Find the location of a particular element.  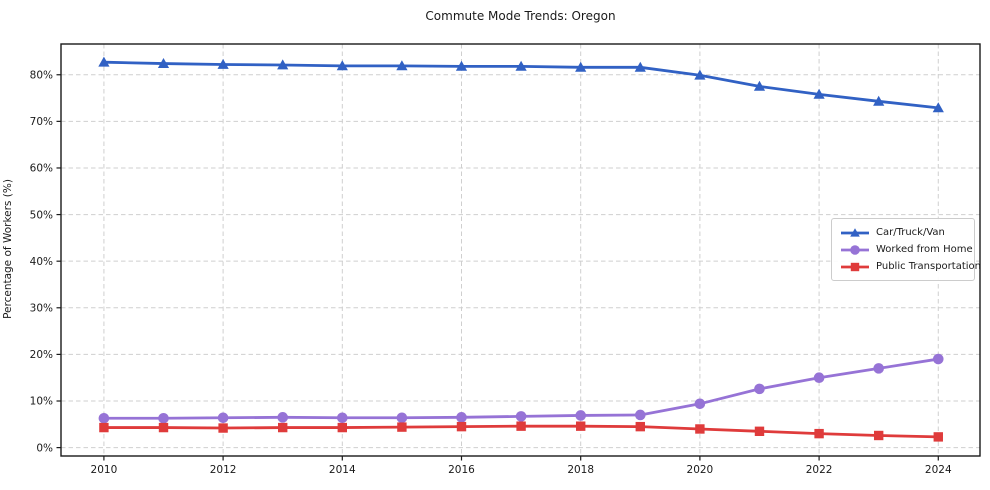

legend-square-icon is located at coordinates (855, 266).